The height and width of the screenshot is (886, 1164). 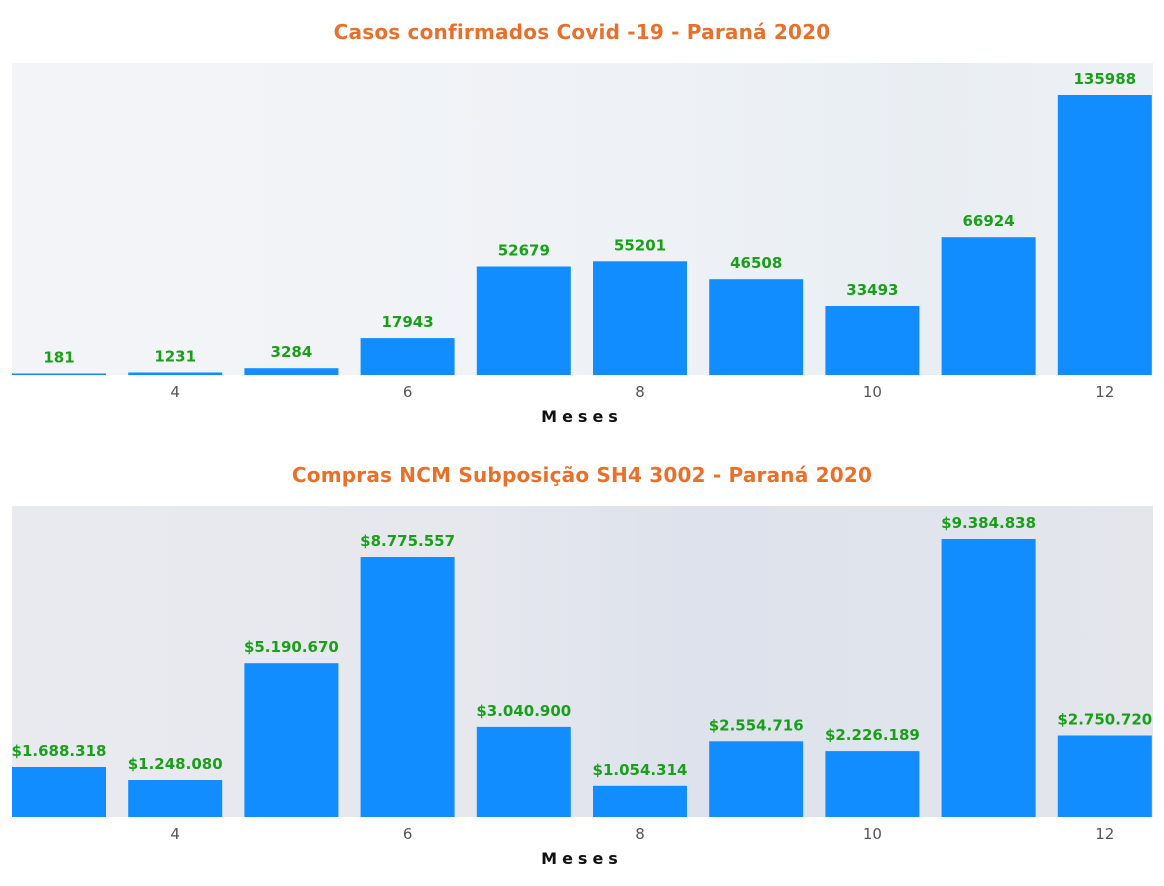 I want to click on chart-1-data-label: 3284, so click(x=292, y=352).